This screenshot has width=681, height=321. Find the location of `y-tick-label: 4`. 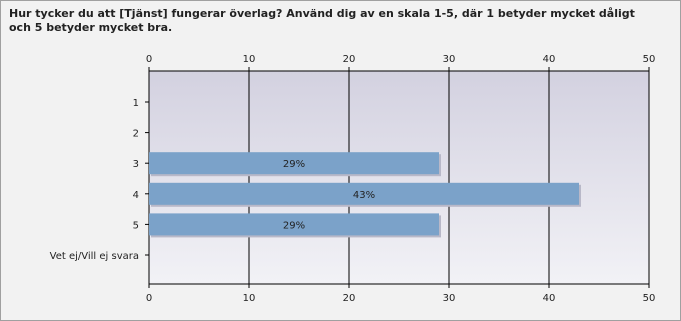

y-tick-label: 4 is located at coordinates (136, 195).